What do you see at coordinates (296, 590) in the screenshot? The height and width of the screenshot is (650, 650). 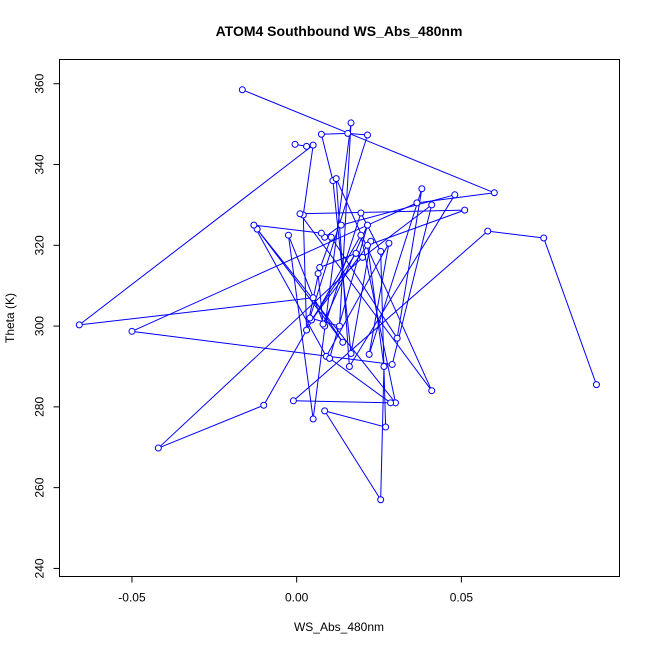 I see `x-axis: -0.05 0.00 0.05` at bounding box center [296, 590].